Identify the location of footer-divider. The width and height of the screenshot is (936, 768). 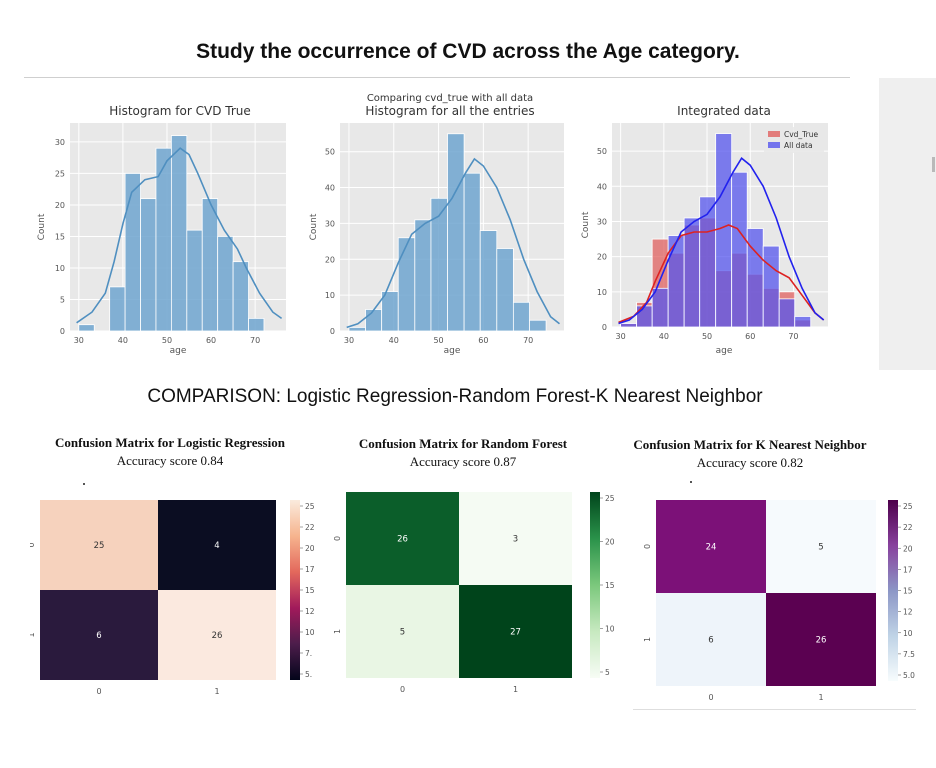
(774, 709).